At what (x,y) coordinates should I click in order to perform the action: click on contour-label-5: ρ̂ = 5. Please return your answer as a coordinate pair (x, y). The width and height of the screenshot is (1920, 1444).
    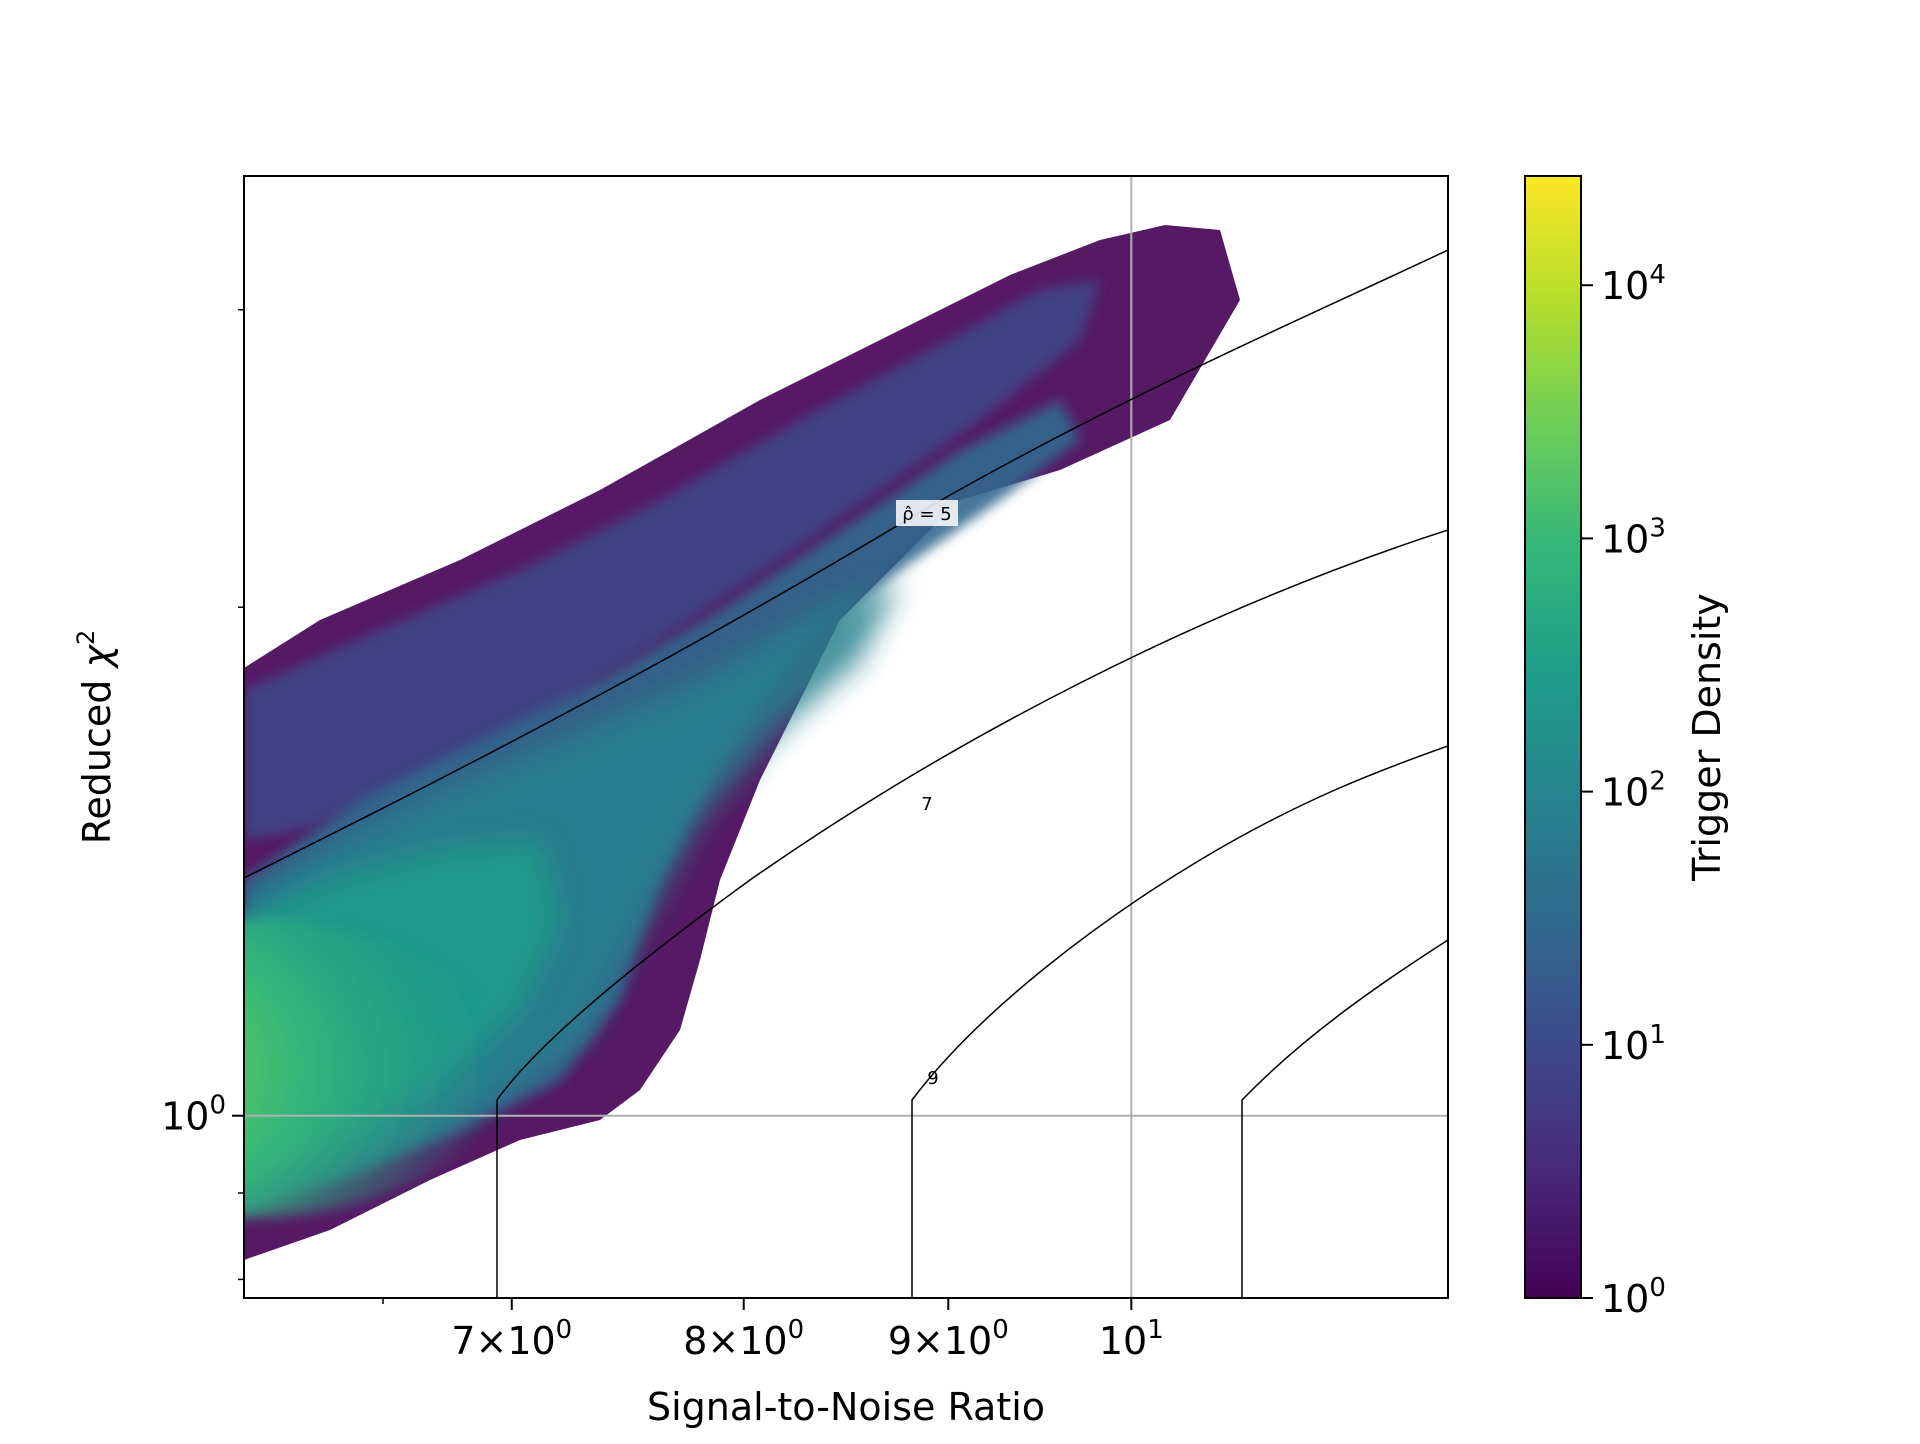
    Looking at the image, I should click on (926, 514).